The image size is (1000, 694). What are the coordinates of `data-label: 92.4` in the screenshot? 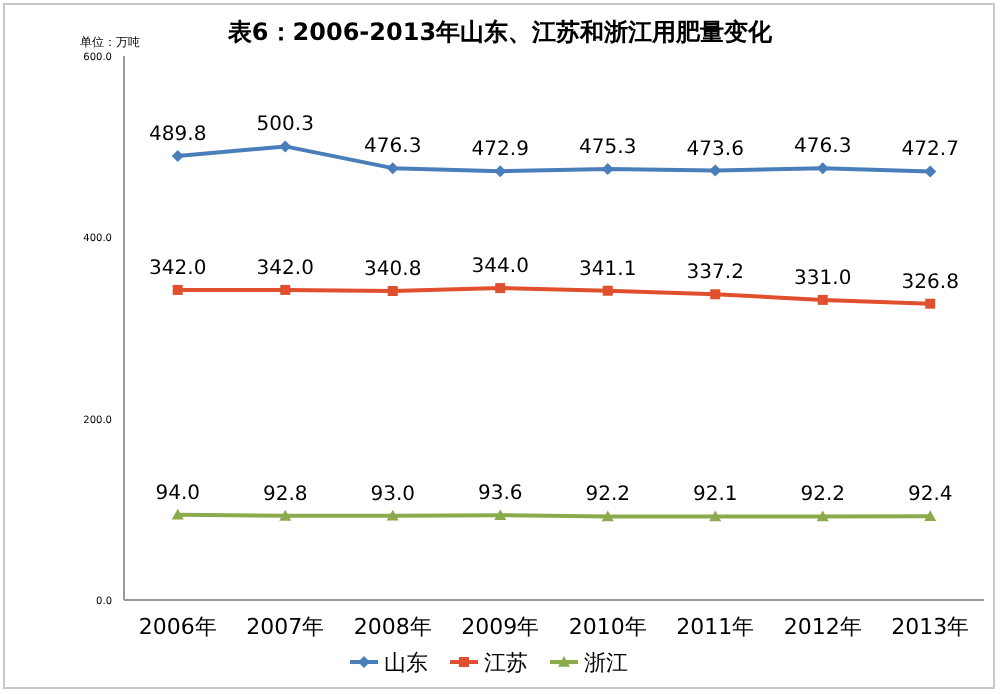 It's located at (930, 495).